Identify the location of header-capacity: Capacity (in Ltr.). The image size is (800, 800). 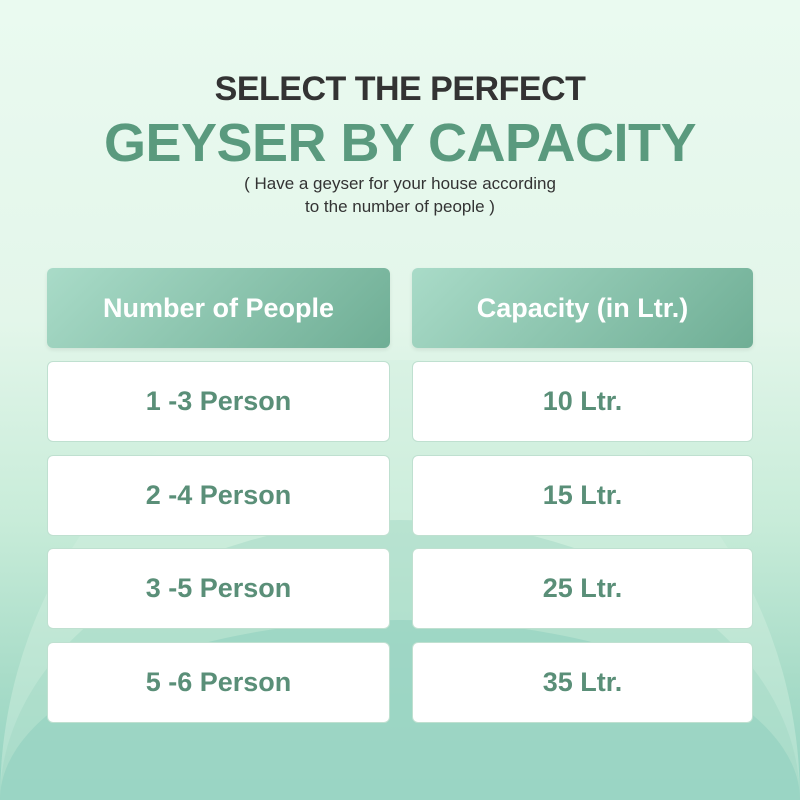
(582, 308).